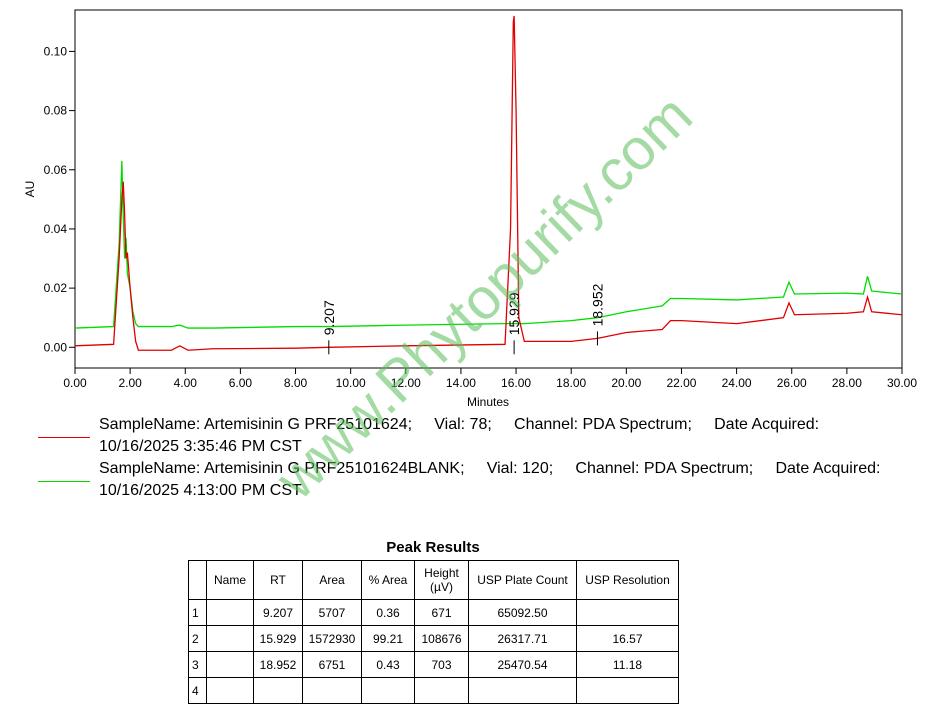  I want to click on corner-cell, so click(197, 580).